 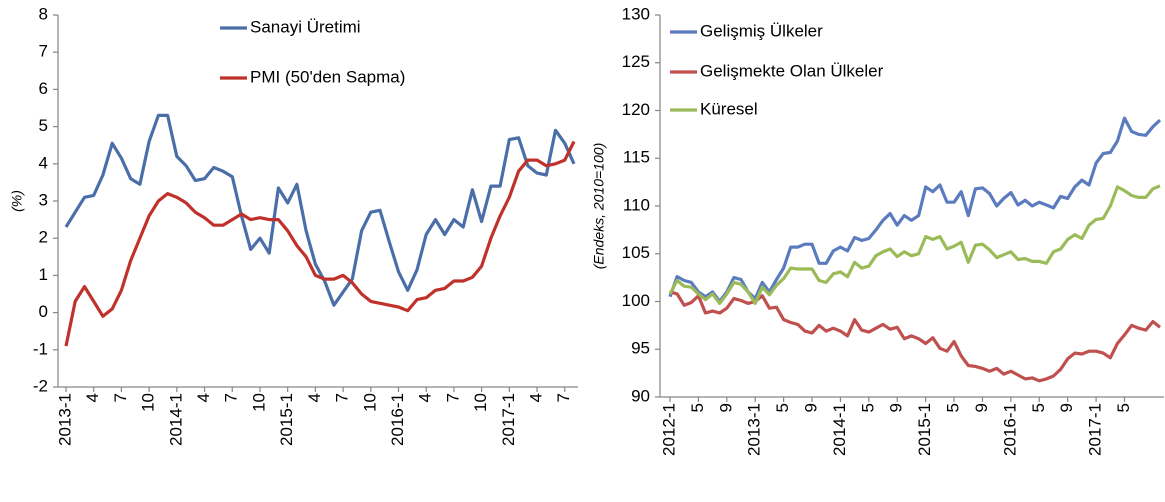 I want to click on y-tick-label: 7, so click(x=43, y=51).